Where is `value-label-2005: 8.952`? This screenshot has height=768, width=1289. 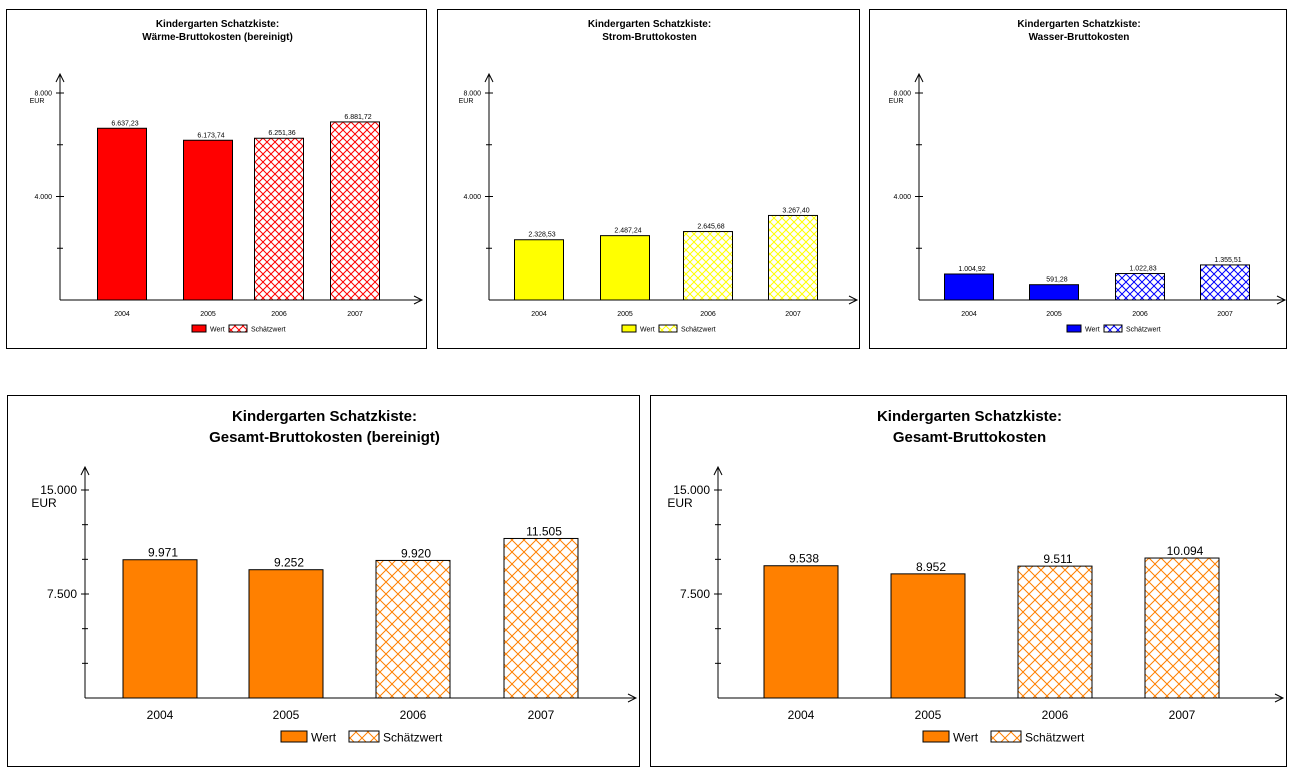
value-label-2005: 8.952 is located at coordinates (931, 567).